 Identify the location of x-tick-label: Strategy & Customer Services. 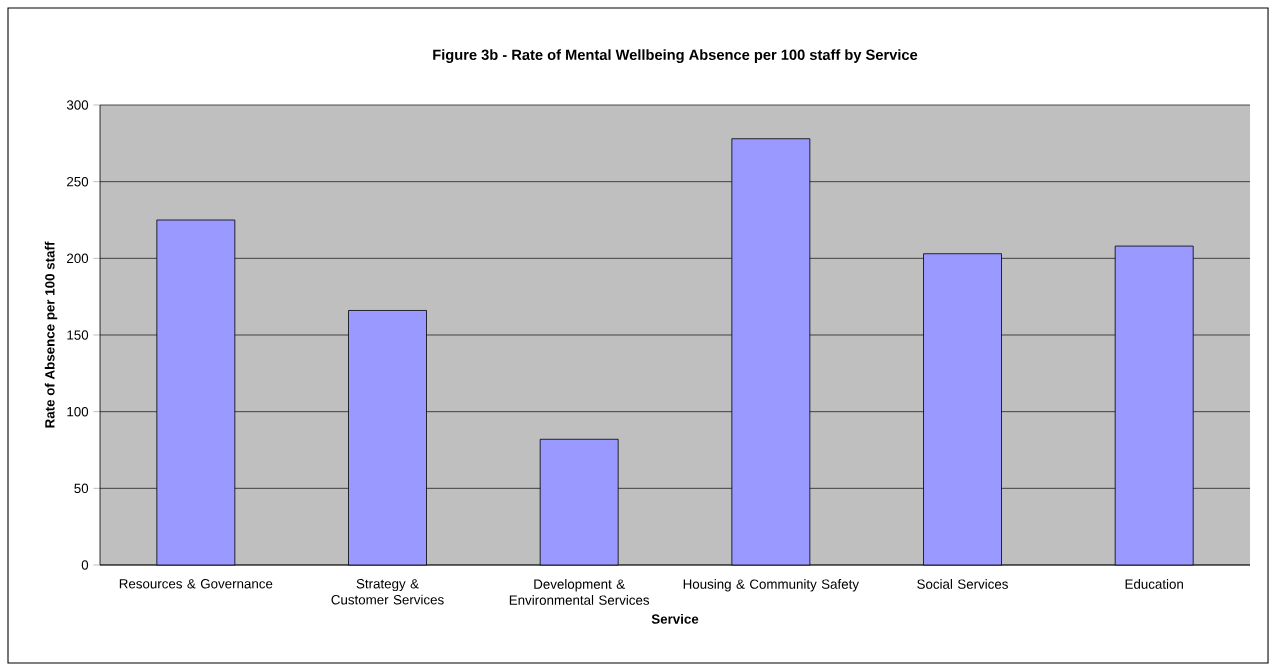
(387, 592).